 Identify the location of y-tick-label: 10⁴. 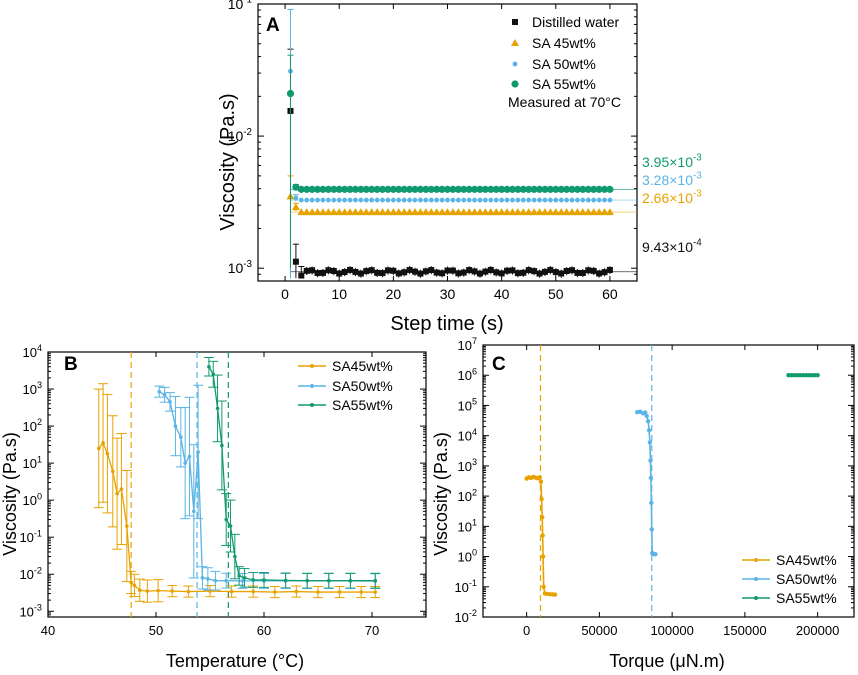
(467, 435).